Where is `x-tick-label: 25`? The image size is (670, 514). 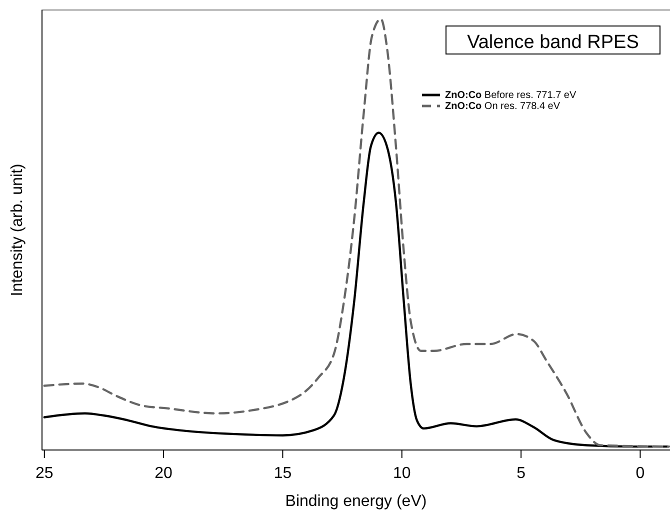 x-tick-label: 25 is located at coordinates (44, 473).